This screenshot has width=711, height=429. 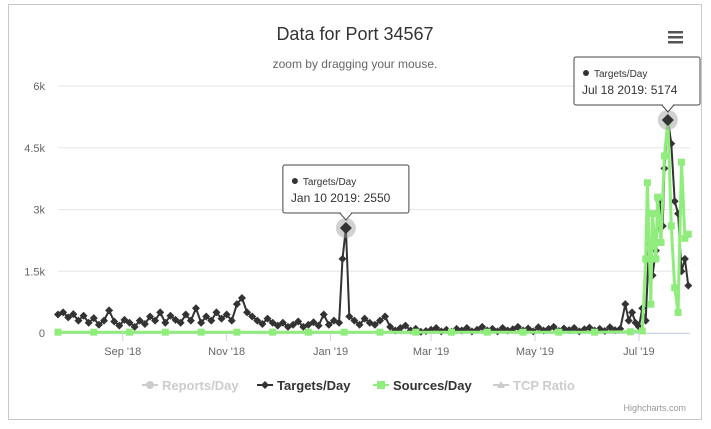 I want to click on hamburger-menu-icon, so click(x=675, y=37).